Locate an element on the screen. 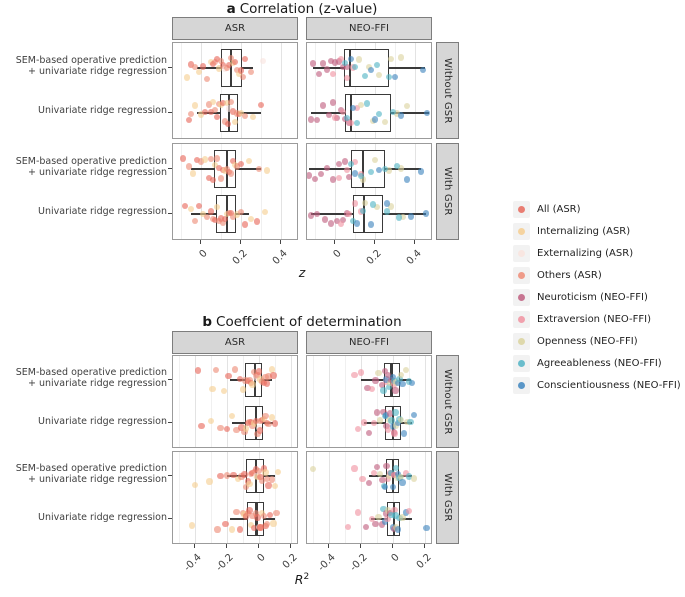 The width and height of the screenshot is (685, 597). facet-panel-asr-without-gsr is located at coordinates (235, 90).